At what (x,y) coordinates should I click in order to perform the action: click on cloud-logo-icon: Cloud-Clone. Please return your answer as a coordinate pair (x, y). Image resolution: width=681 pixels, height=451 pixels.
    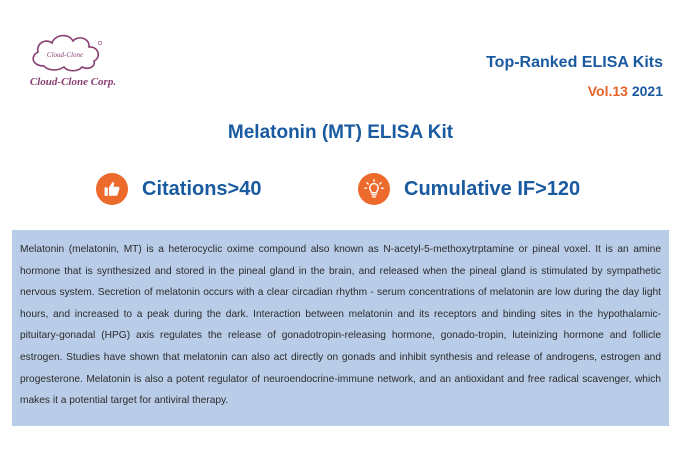
    Looking at the image, I should click on (67, 53).